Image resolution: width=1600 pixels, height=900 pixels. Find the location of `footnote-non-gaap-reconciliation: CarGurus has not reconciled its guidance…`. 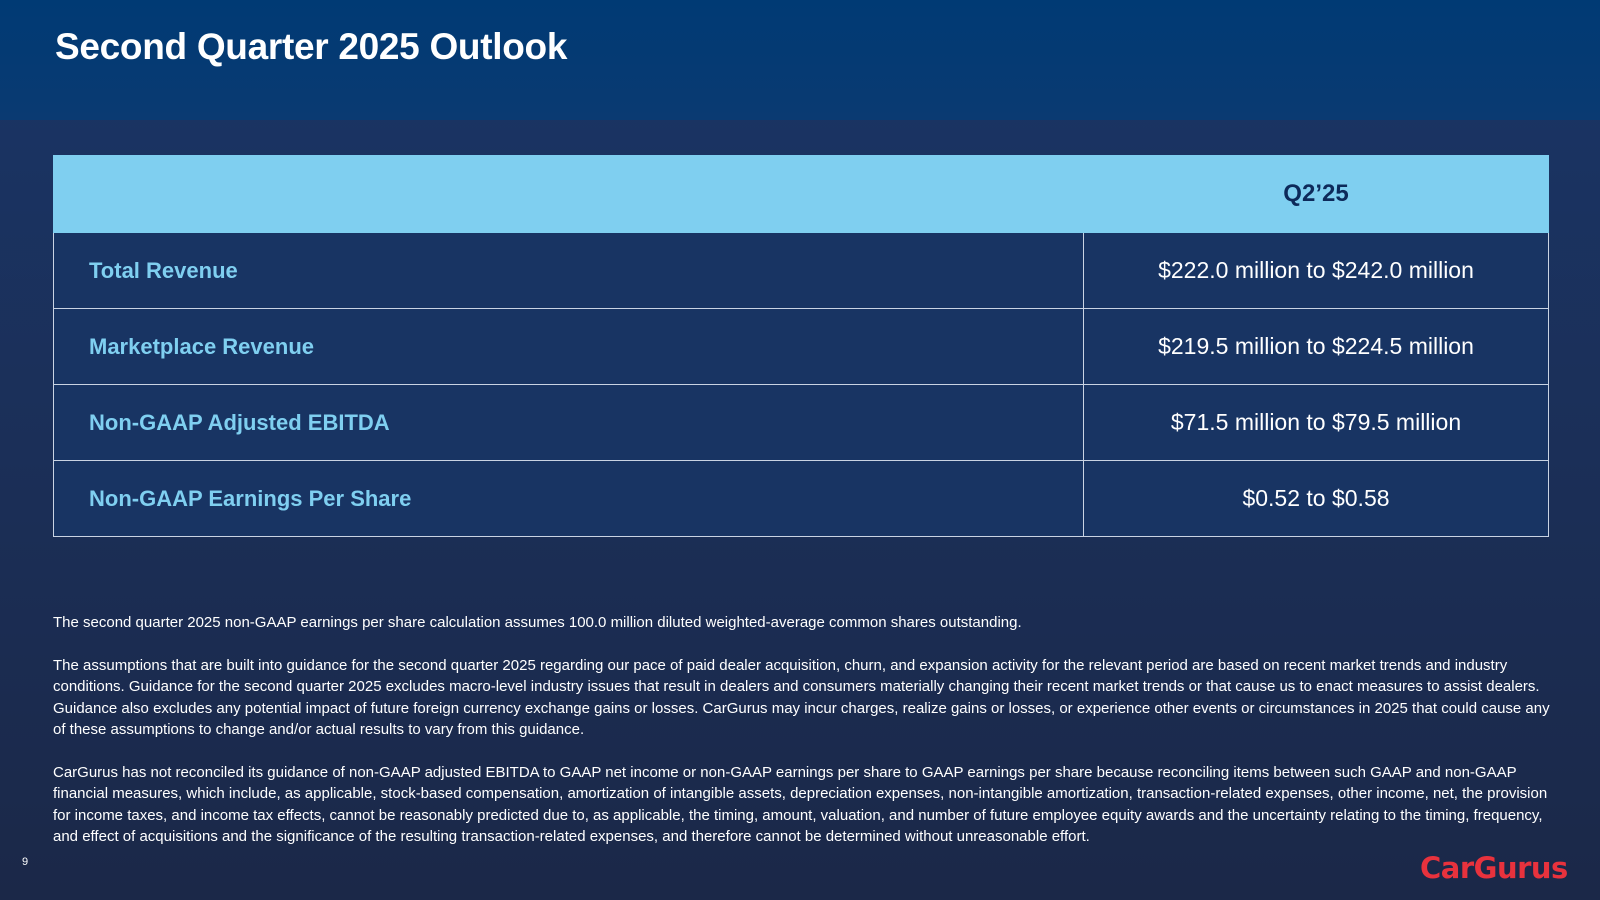

footnote-non-gaap-reconciliation: CarGurus has not reconciled its guidance… is located at coordinates (800, 804).